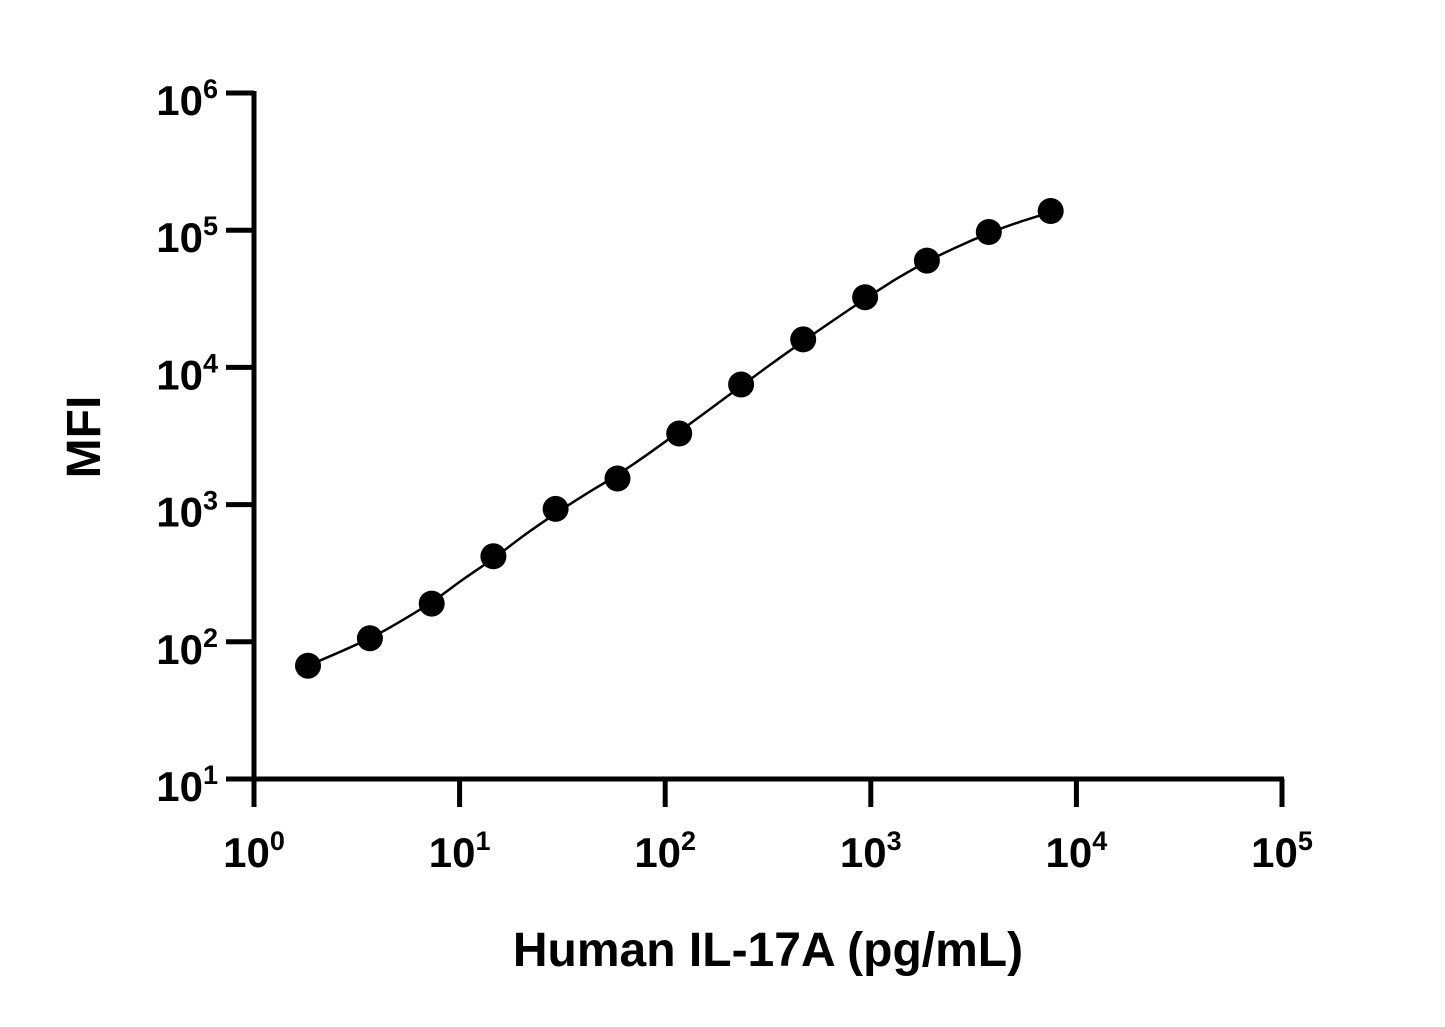  Describe the element at coordinates (460, 851) in the screenshot. I see `x-tick-label-1: 10¹` at that location.